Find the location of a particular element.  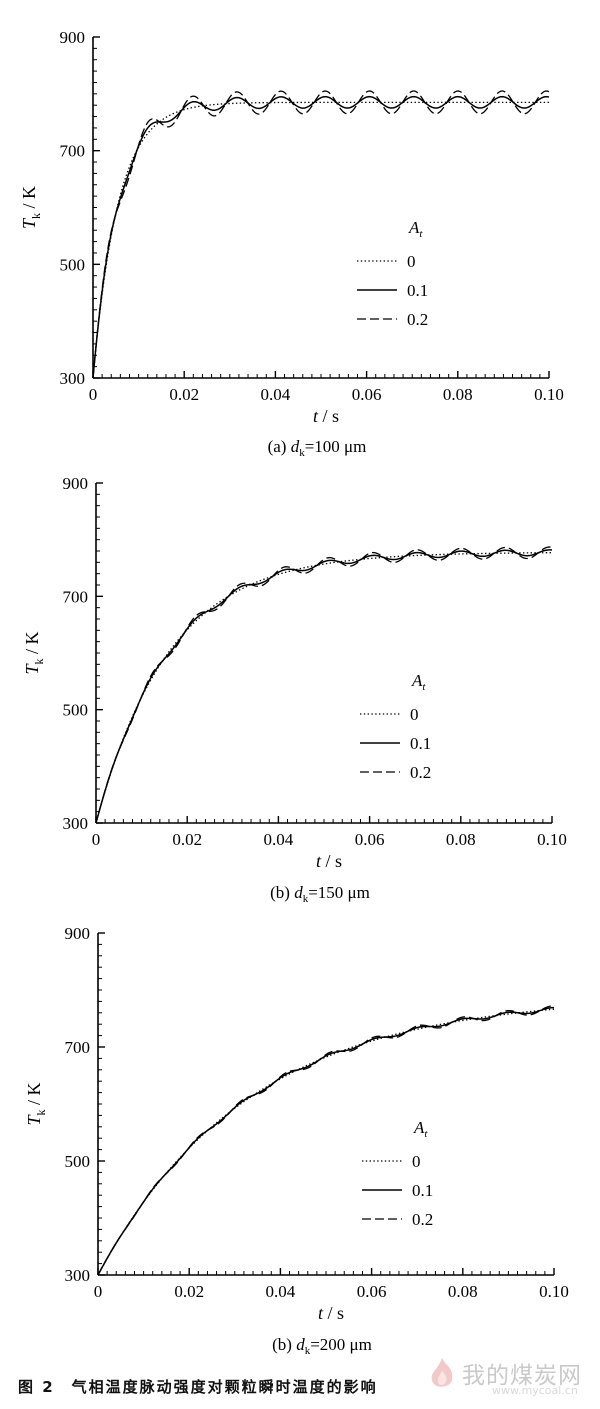

flame-logo-icon is located at coordinates (442, 1372).